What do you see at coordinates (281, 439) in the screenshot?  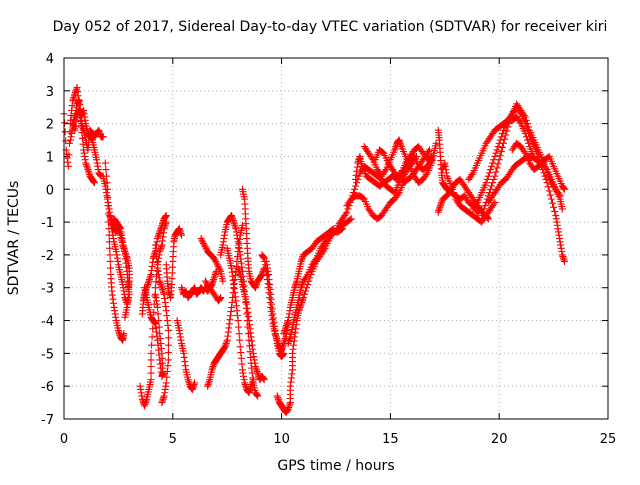 I see `x-tick-label: 10` at bounding box center [281, 439].